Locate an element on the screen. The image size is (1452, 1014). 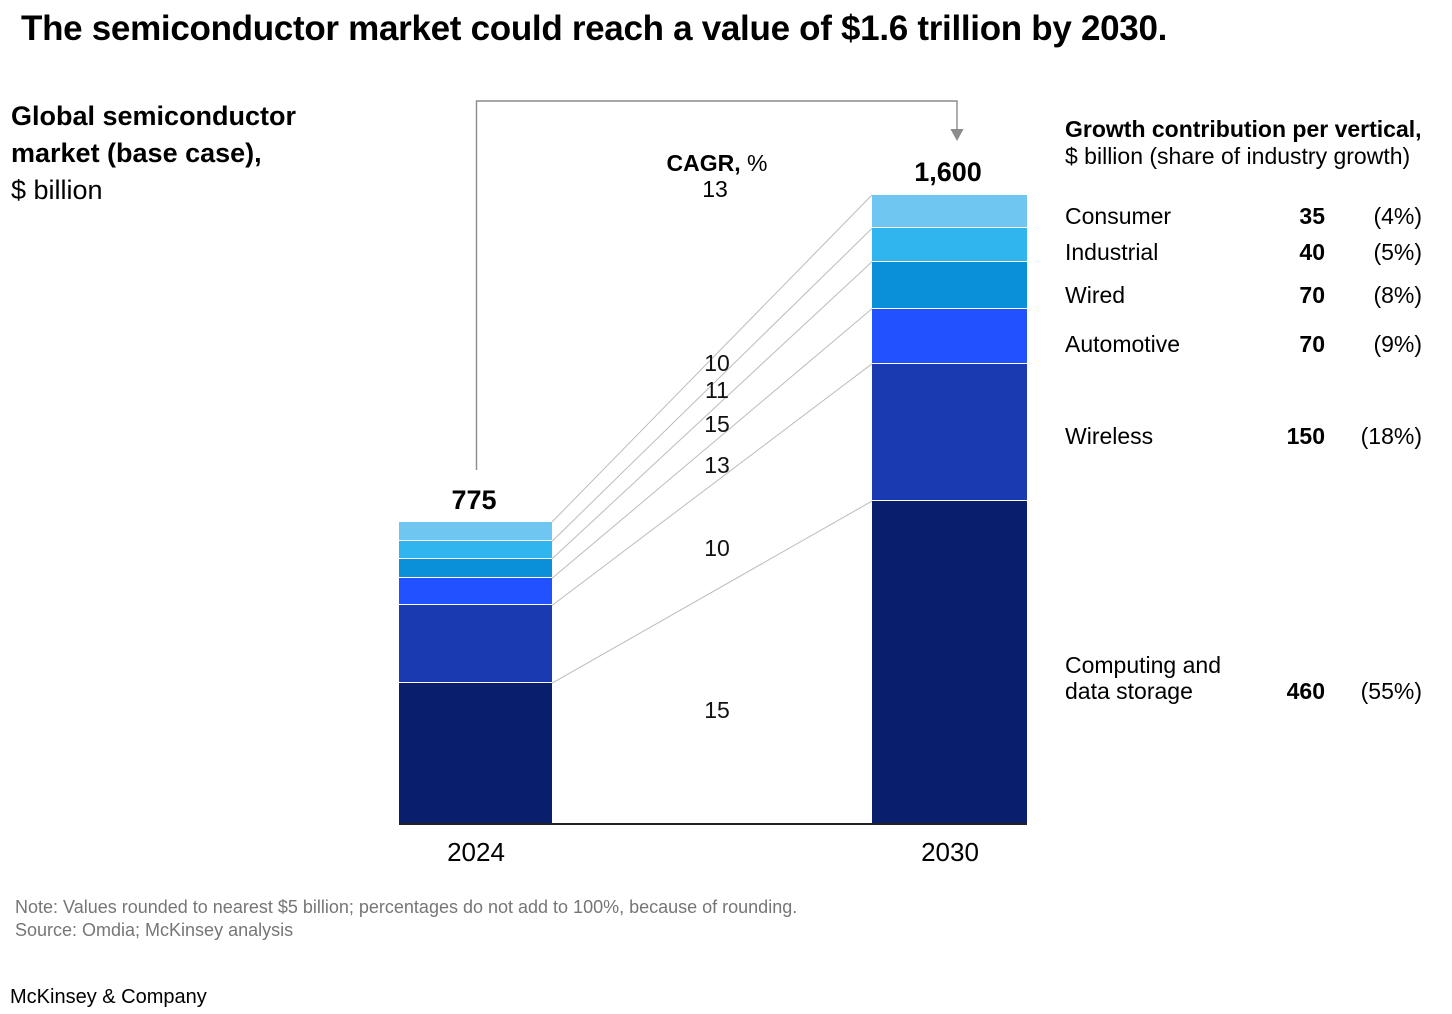
brand-wordmark: McKinsey & Company is located at coordinates (108, 997).